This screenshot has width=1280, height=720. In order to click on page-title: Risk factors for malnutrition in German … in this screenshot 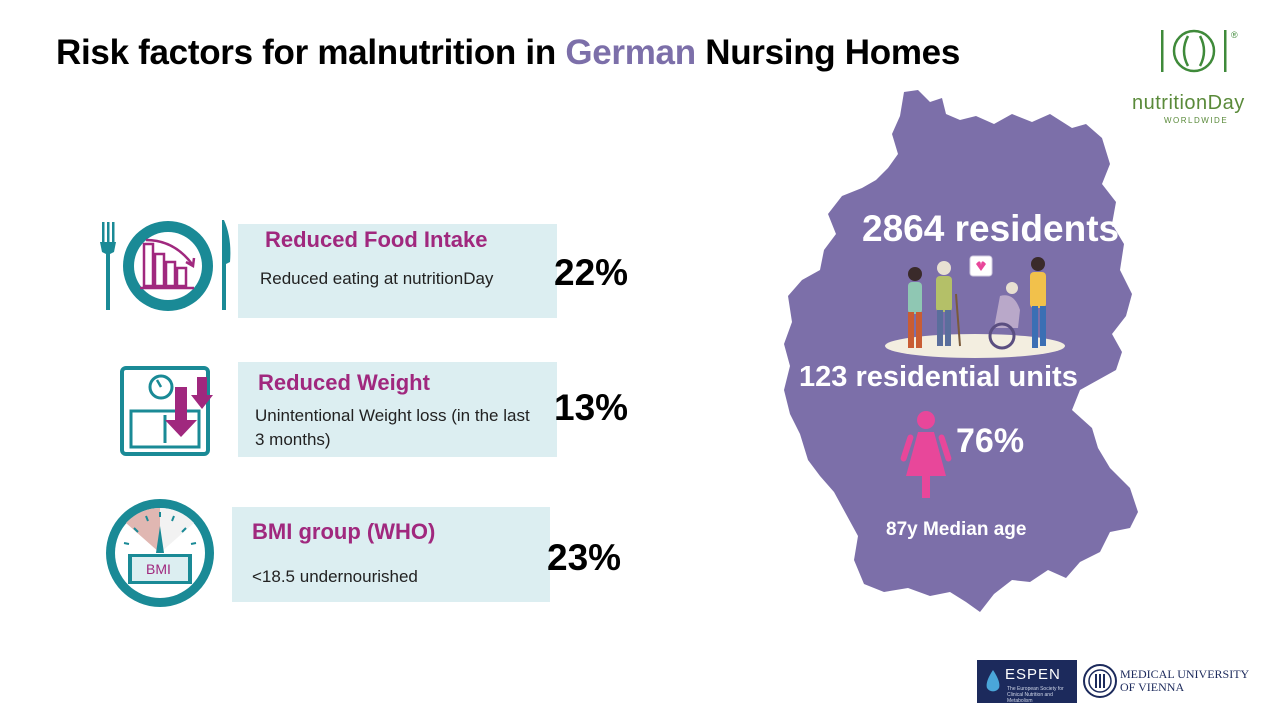, I will do `click(508, 53)`.